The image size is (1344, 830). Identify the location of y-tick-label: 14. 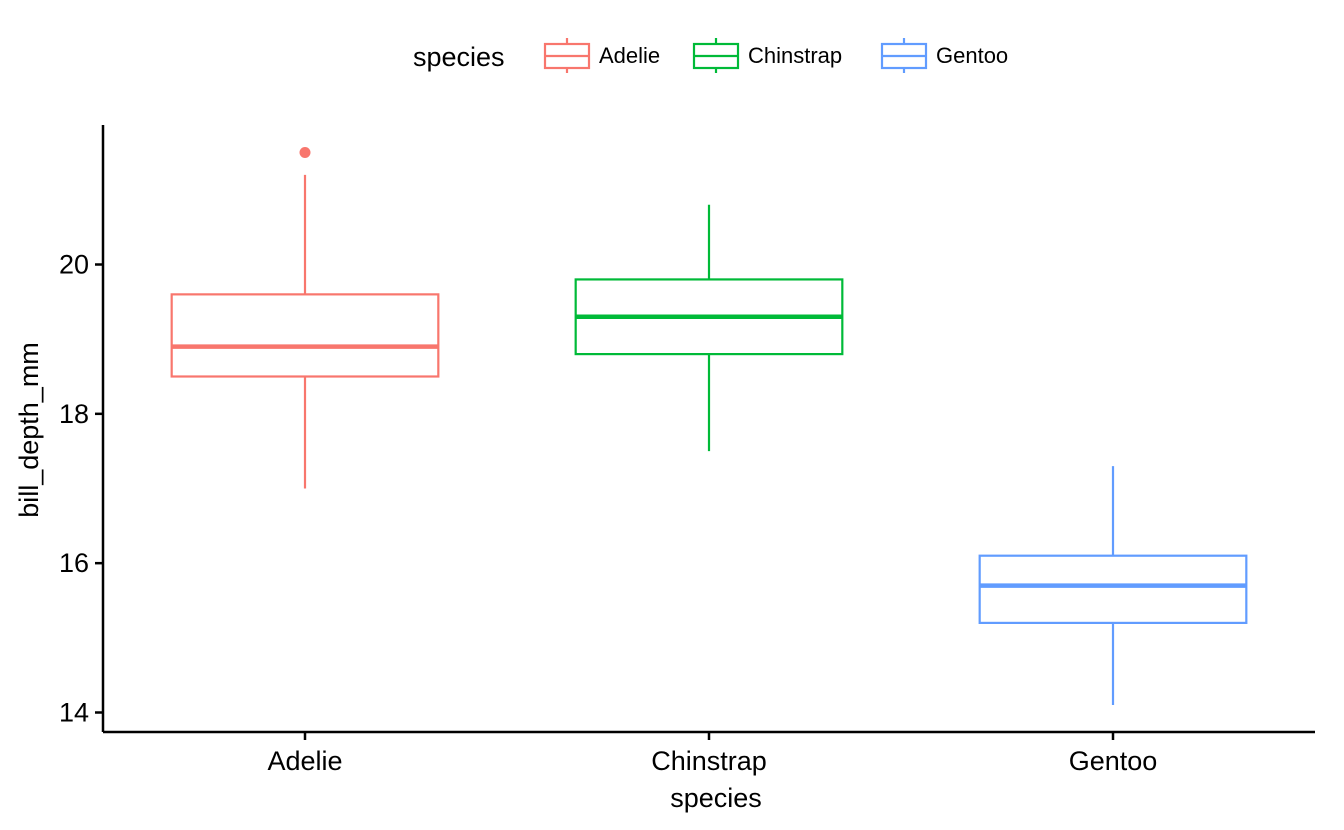
(74, 713).